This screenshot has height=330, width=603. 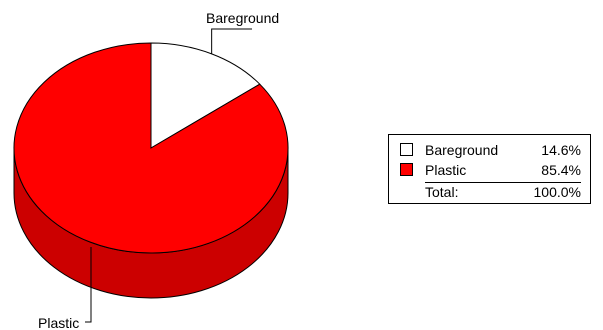 What do you see at coordinates (406, 169) in the screenshot?
I see `legend-swatch-plastic` at bounding box center [406, 169].